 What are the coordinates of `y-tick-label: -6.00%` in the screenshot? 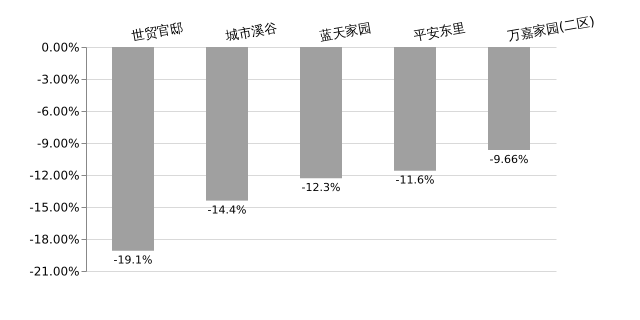 It's located at (58, 111).